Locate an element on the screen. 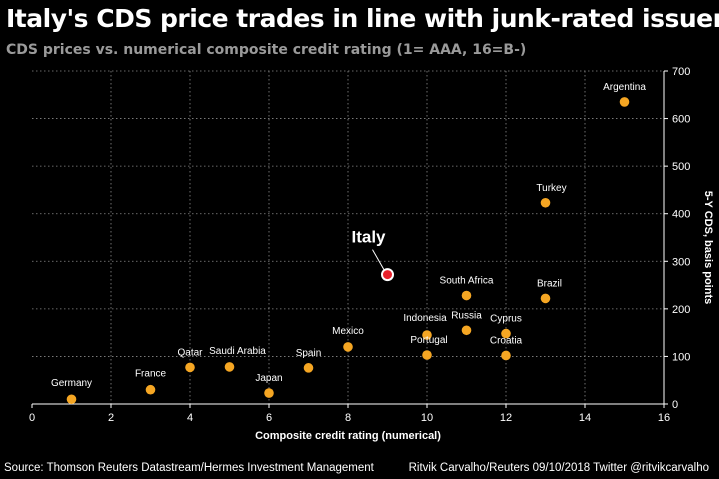  point-croatia is located at coordinates (506, 355).